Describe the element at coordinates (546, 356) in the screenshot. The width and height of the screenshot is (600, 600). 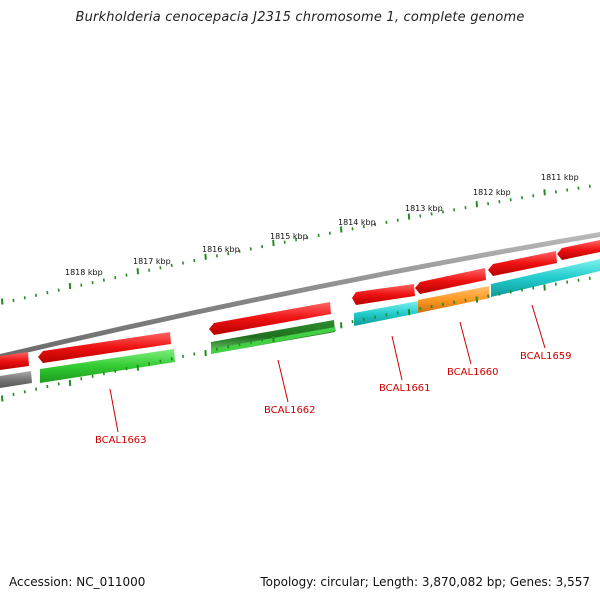
I see `gene-label-bcal1659: BCAL1659` at that location.